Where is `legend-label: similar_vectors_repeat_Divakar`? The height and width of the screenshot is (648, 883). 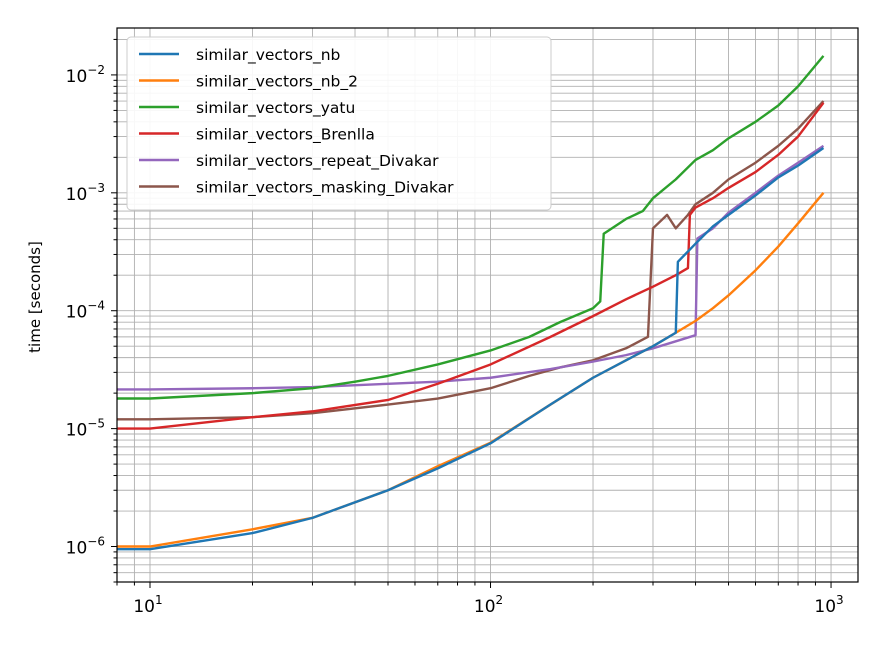 legend-label: similar_vectors_repeat_Divakar is located at coordinates (317, 161).